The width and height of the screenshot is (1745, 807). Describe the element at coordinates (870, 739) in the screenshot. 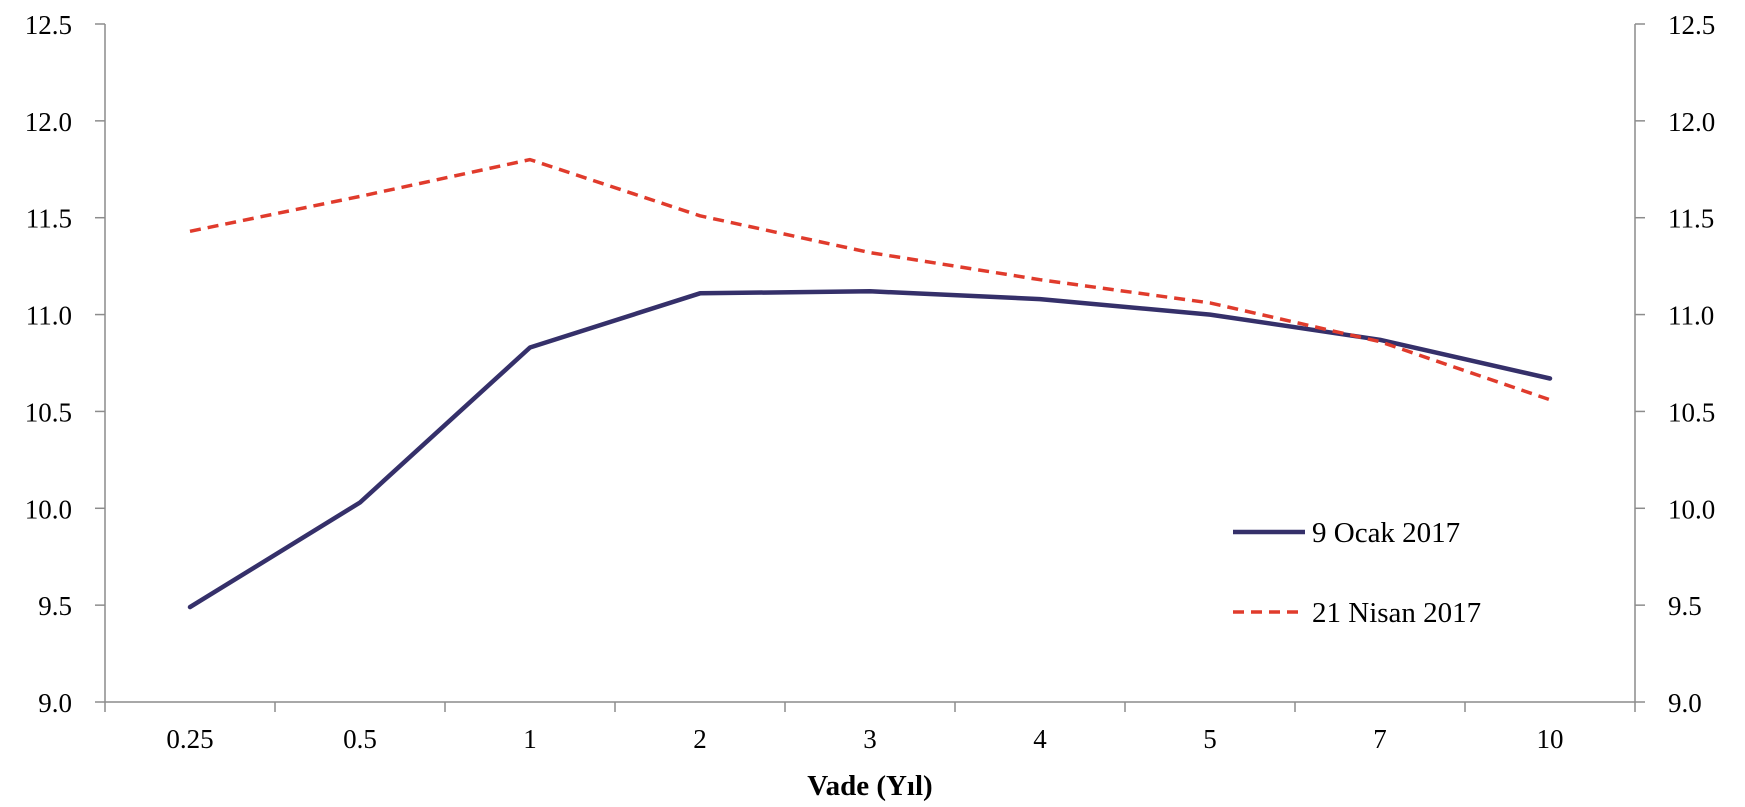

I see `x-tick-label: 3` at that location.